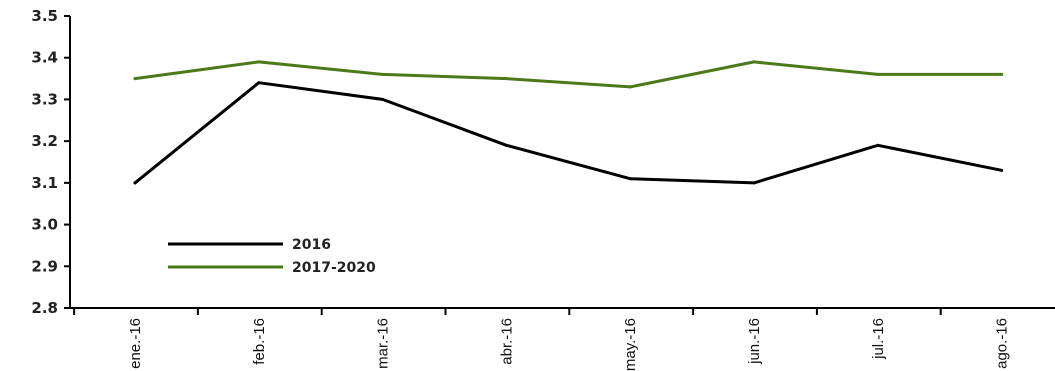  What do you see at coordinates (44, 308) in the screenshot?
I see `y-tick-label: 2.8` at bounding box center [44, 308].